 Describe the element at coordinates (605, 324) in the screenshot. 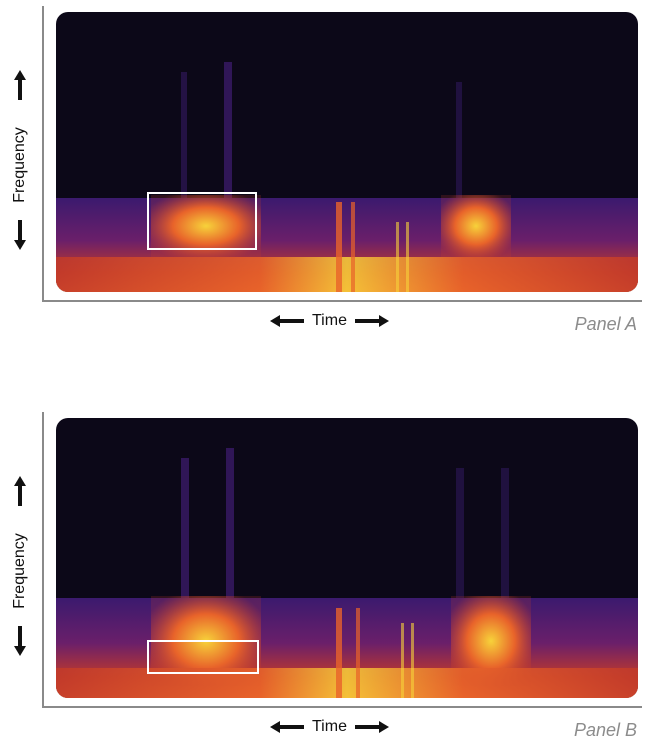

I see `panel-label: Panel A` at that location.